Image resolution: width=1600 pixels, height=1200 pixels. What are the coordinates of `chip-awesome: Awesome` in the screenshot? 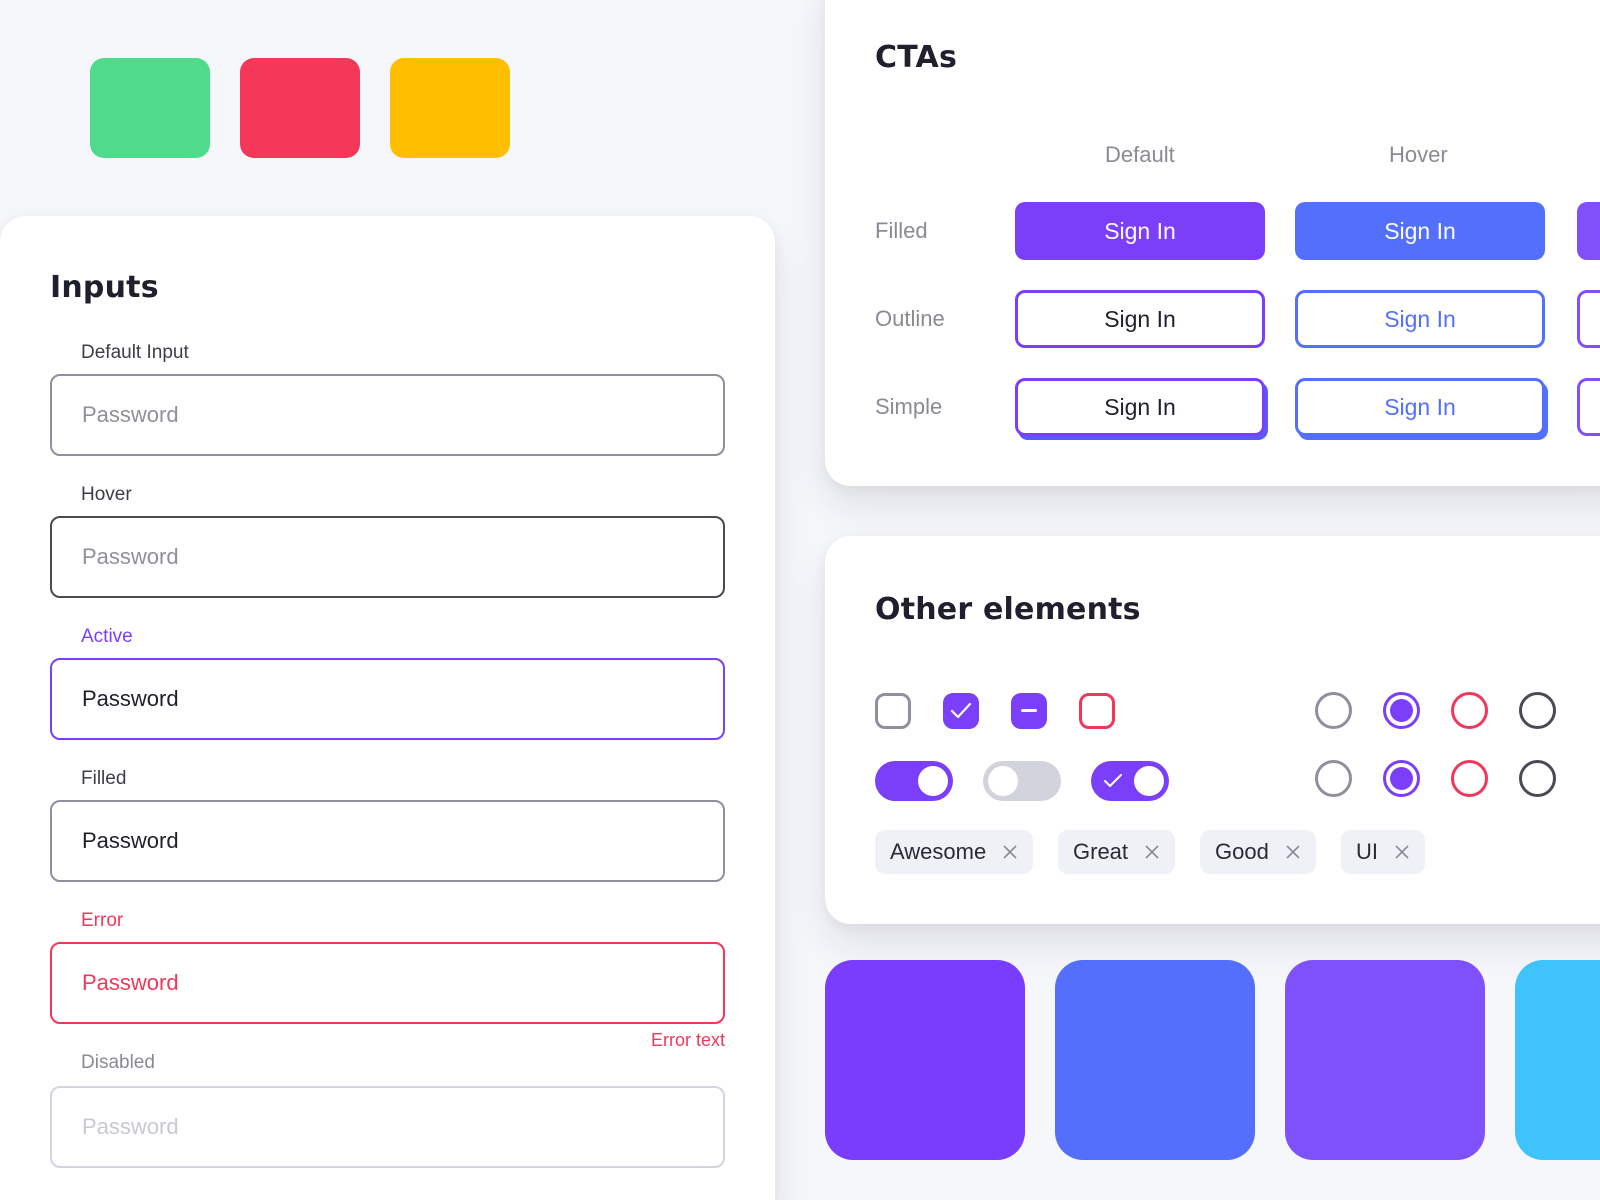 It's located at (954, 852).